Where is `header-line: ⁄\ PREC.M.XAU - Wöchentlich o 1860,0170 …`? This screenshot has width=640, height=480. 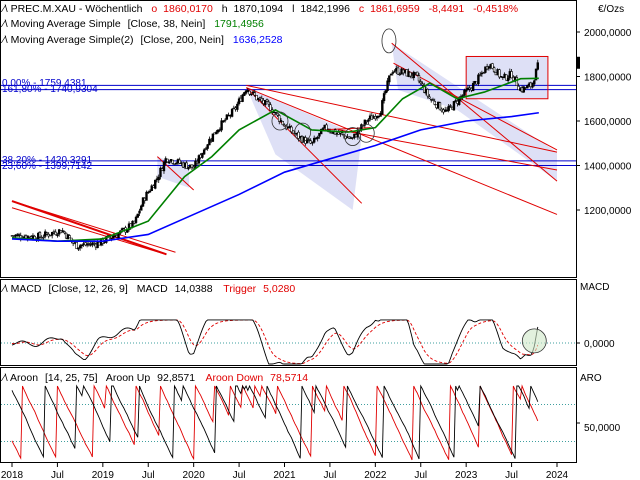
header-line: ⁄\ PREC.M.XAU - Wöchentlich o 1860,0170 … is located at coordinates (259, 9).